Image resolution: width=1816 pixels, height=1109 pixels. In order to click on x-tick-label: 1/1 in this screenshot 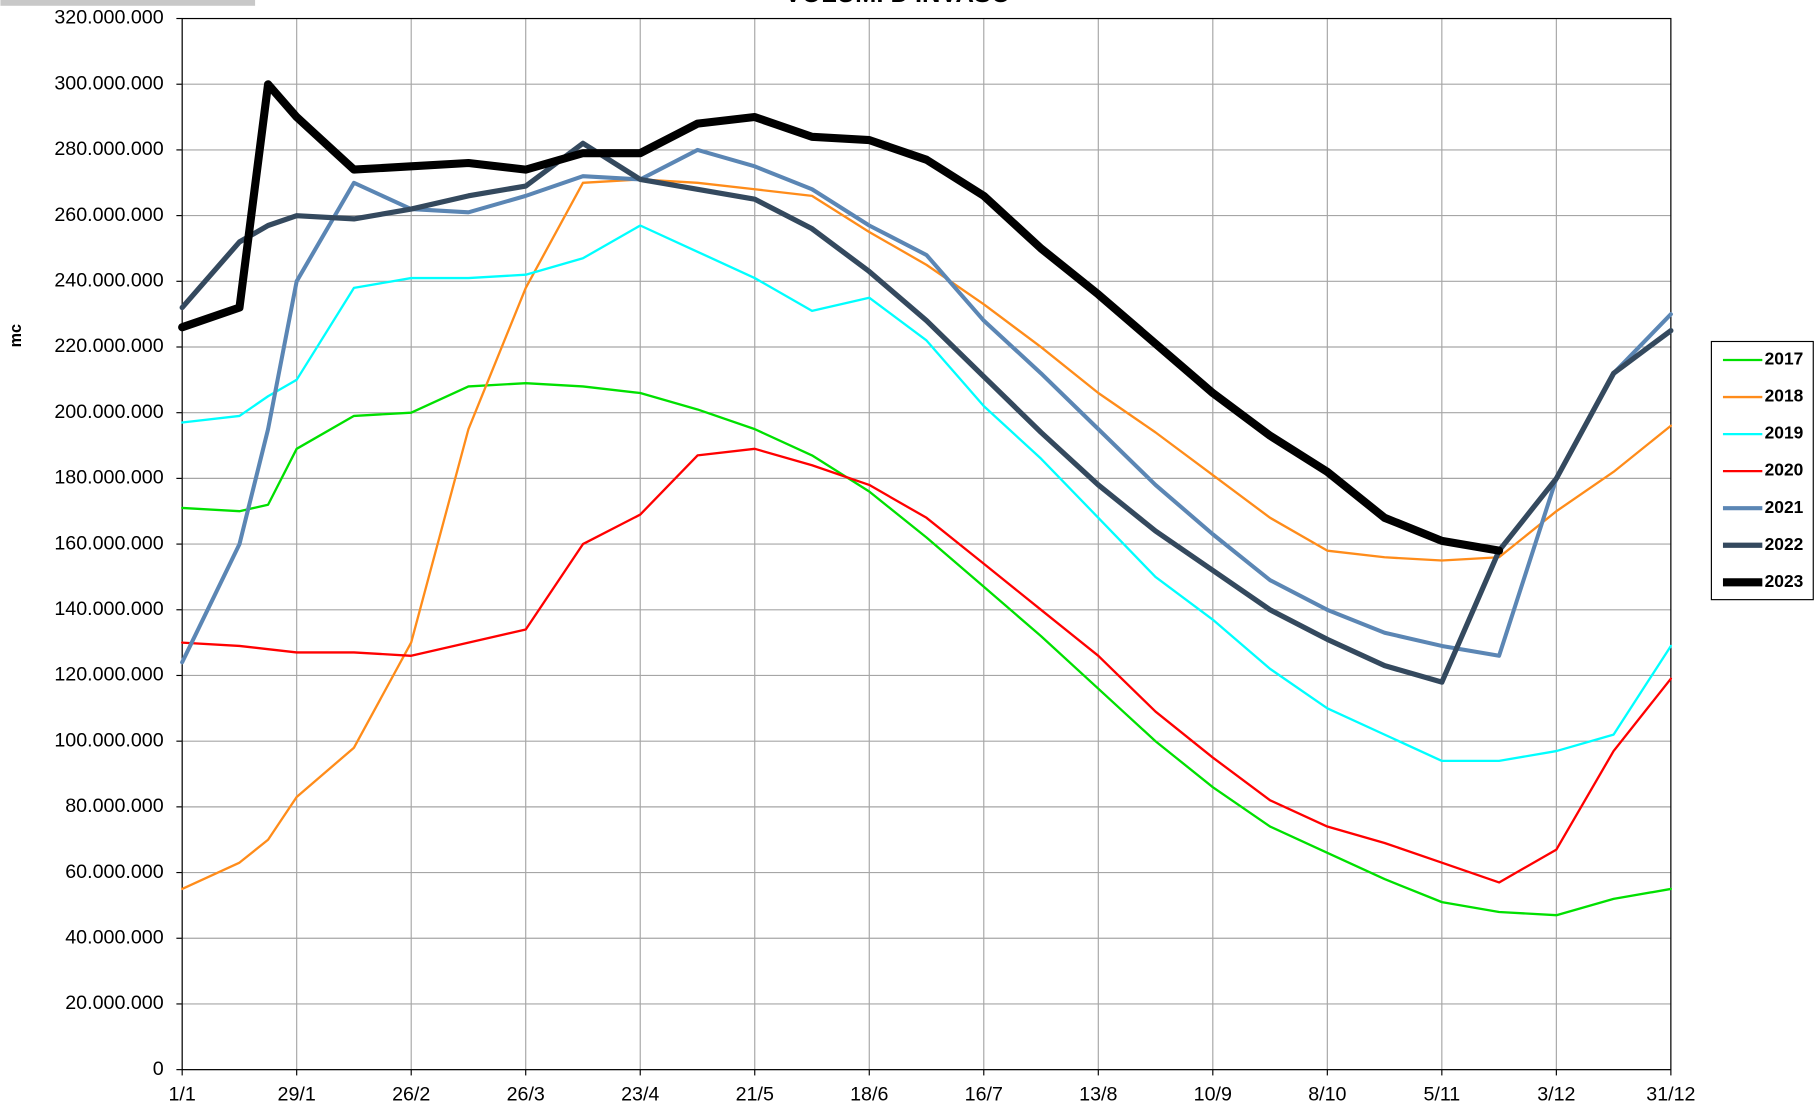, I will do `click(182, 1094)`.